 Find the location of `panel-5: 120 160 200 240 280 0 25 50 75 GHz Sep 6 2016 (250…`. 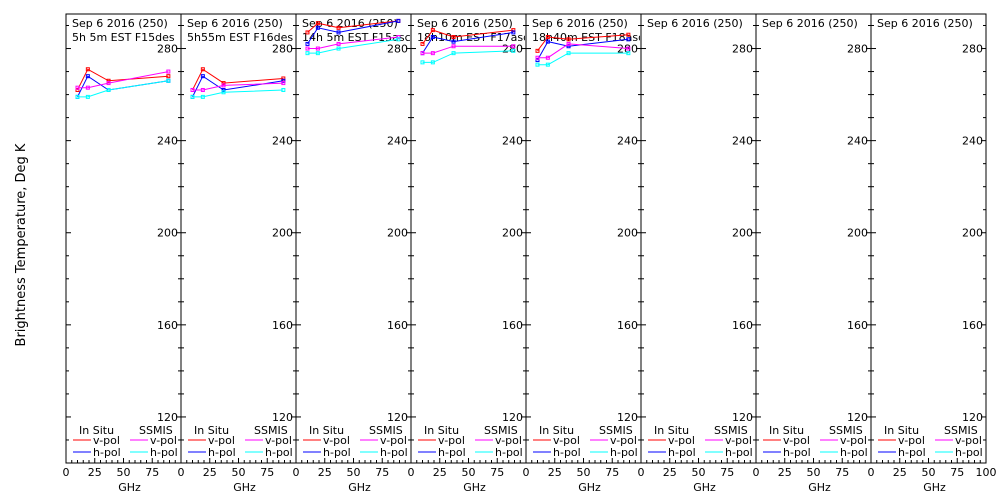

panel-5: 120 160 200 240 280 0 25 50 75 GHz Sep 6 2016 (250… is located at coordinates (582, 253).